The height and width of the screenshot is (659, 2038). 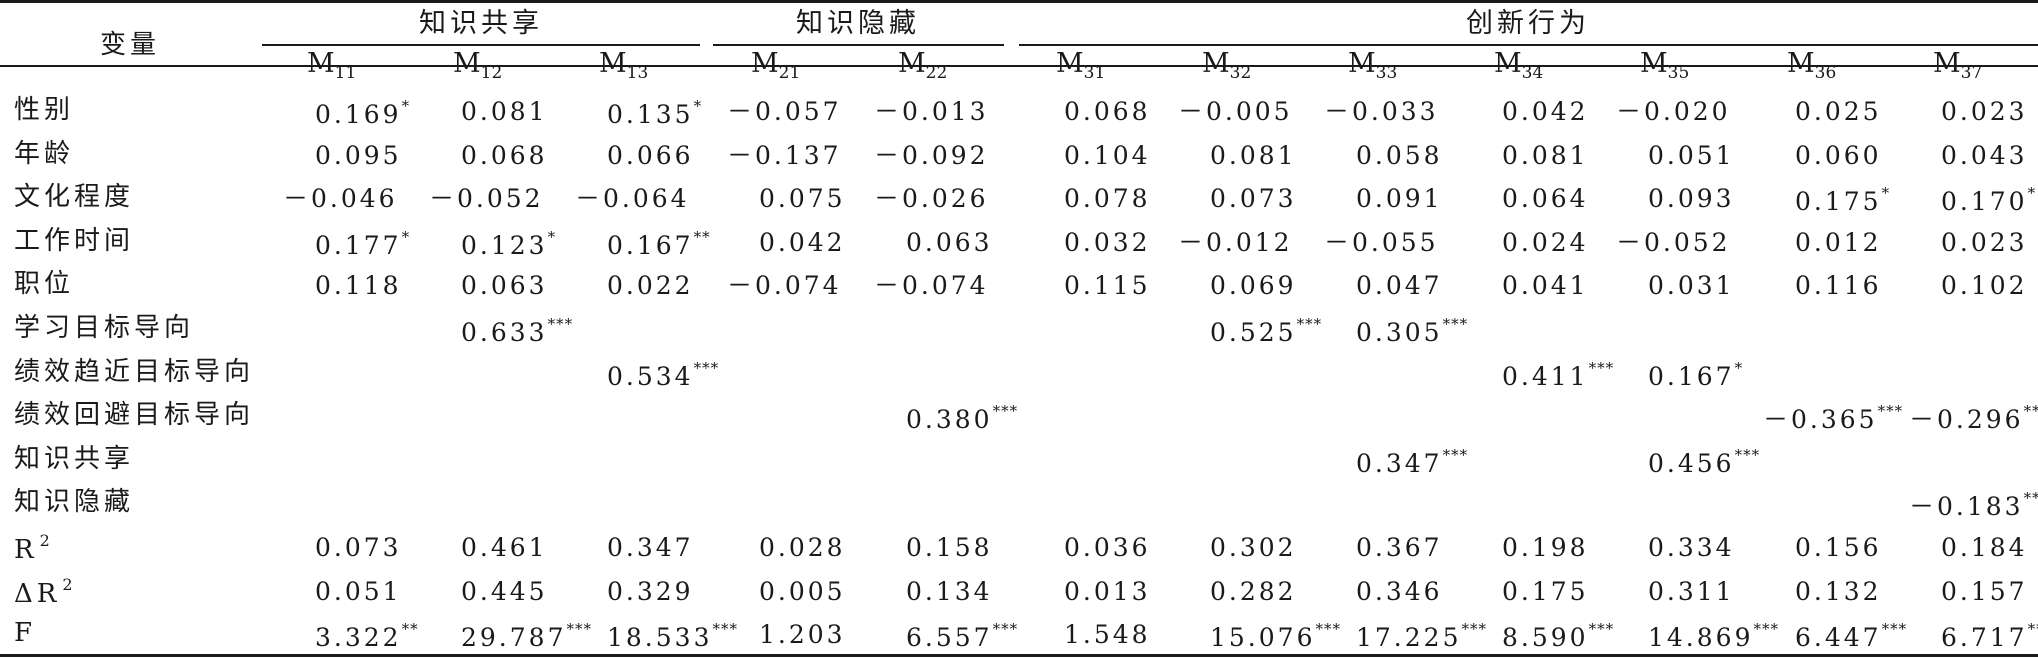 What do you see at coordinates (1973, 417) in the screenshot?
I see `table-cell: －0.296***` at bounding box center [1973, 417].